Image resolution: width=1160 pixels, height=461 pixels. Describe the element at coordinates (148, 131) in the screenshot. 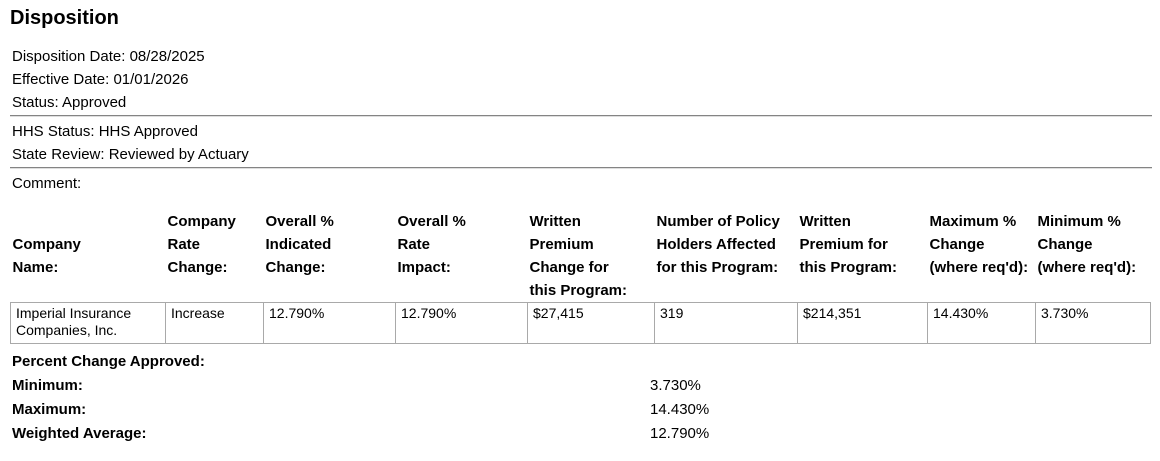

I see `hhs-status-value: HHS Approved` at that location.